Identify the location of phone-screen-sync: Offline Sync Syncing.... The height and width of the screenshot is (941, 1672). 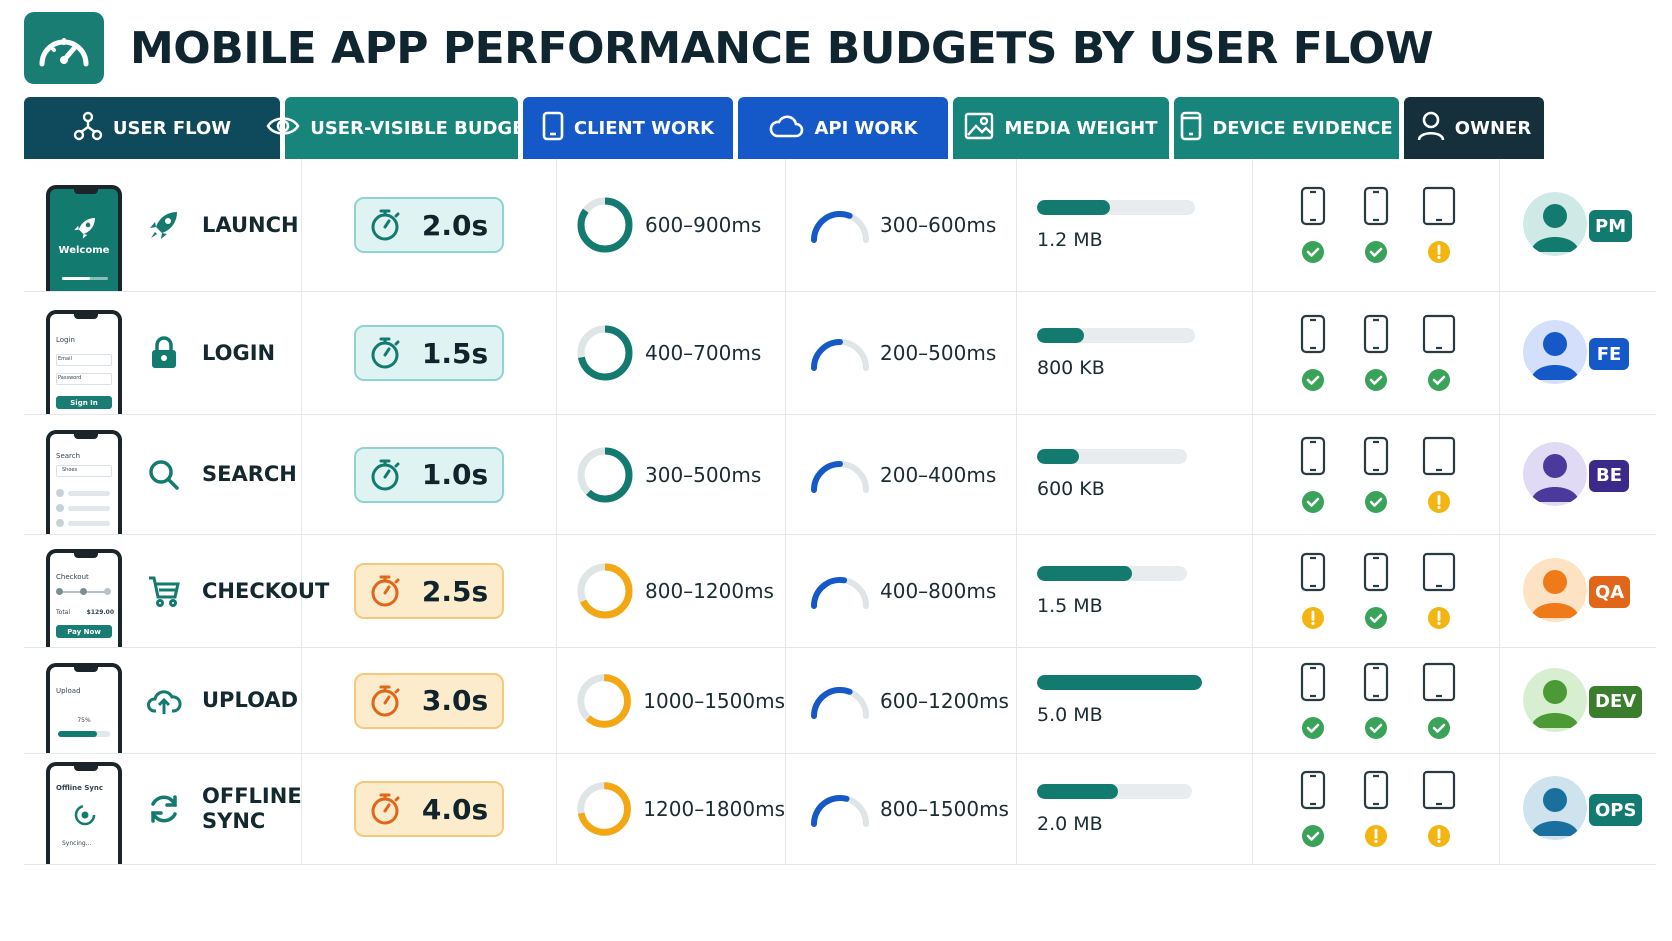
(84, 813).